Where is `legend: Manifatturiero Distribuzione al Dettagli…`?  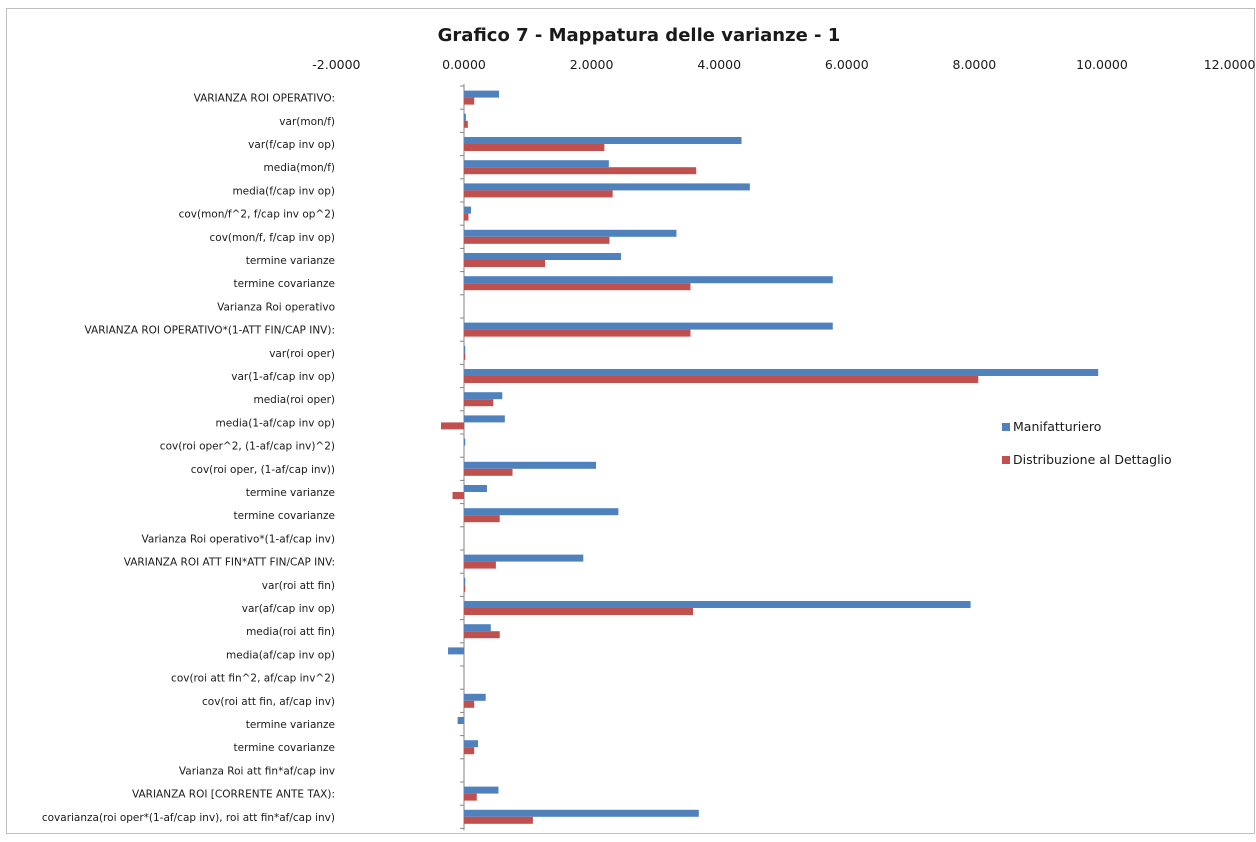
legend: Manifatturiero Distribuzione al Dettagli… is located at coordinates (1087, 443).